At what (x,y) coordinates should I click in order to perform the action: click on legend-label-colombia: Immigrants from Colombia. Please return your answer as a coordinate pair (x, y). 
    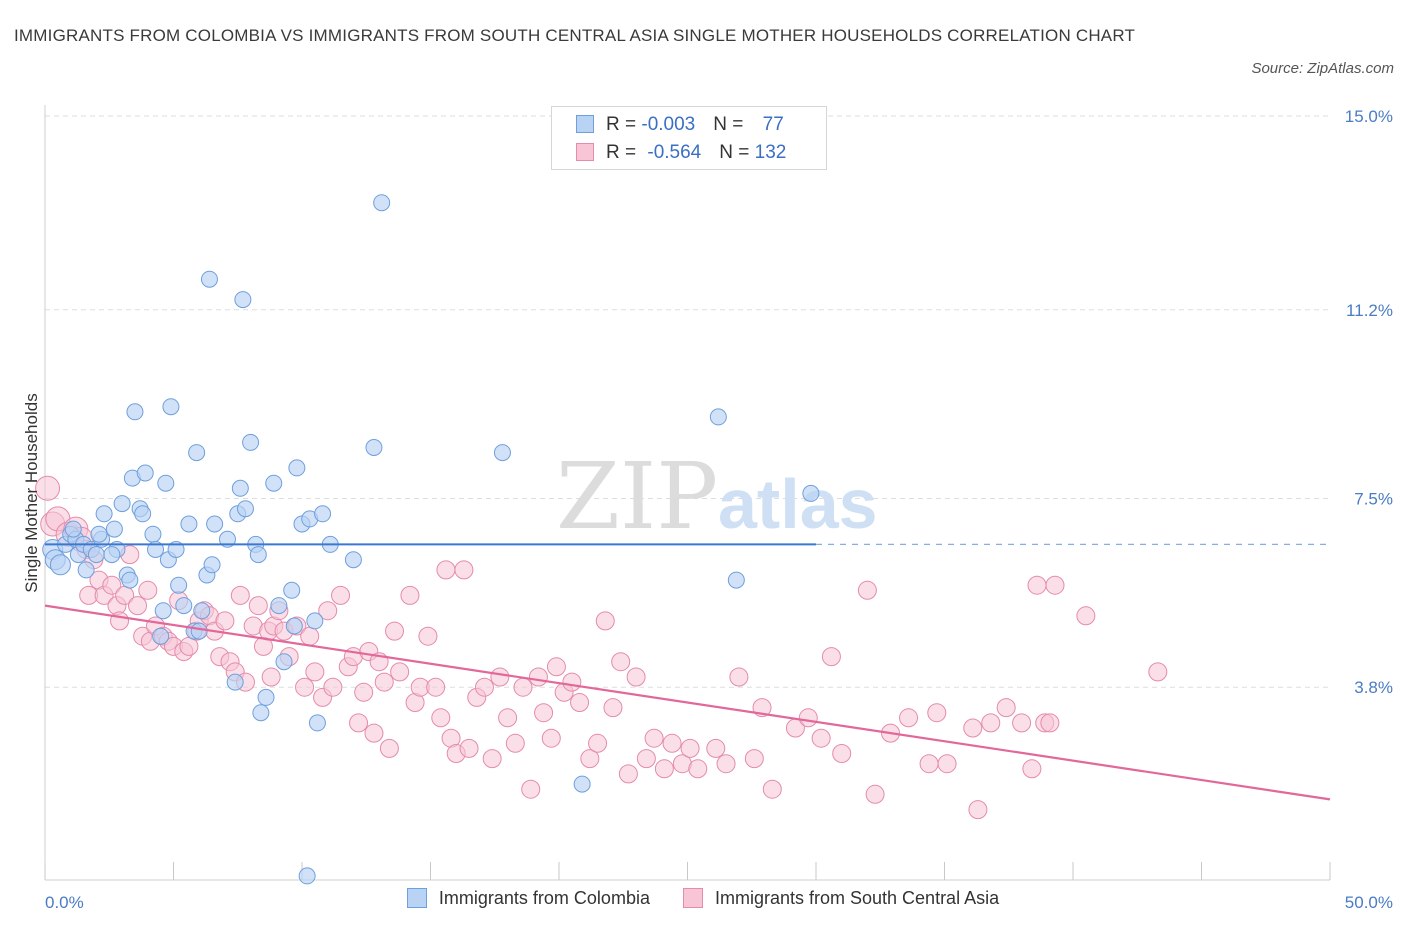
    Looking at the image, I should click on (544, 898).